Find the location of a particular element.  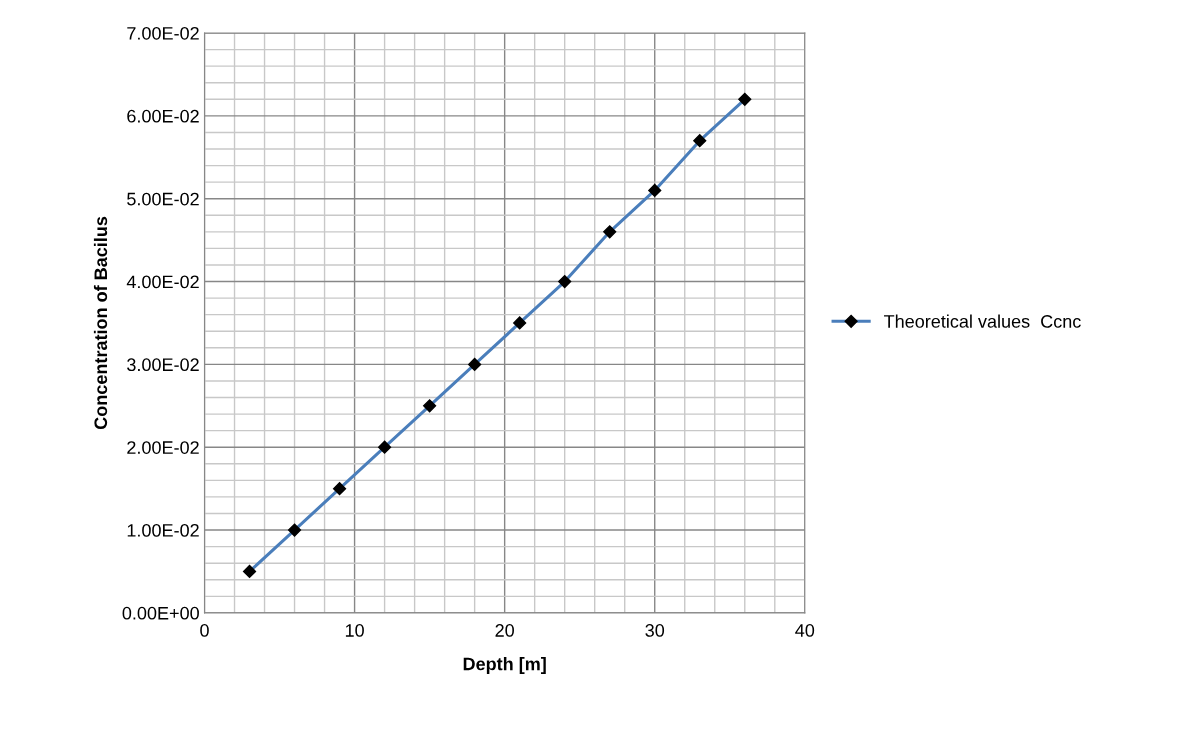

y-tick-label: 3.00E-02 is located at coordinates (163, 365).